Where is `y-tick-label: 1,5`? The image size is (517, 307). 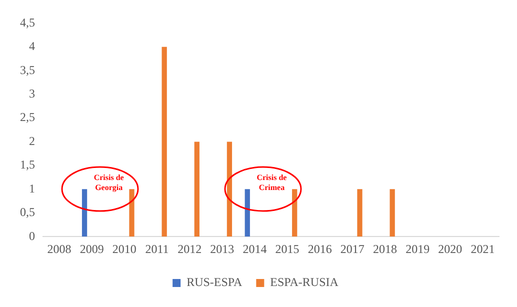 y-tick-label: 1,5 is located at coordinates (27, 165).